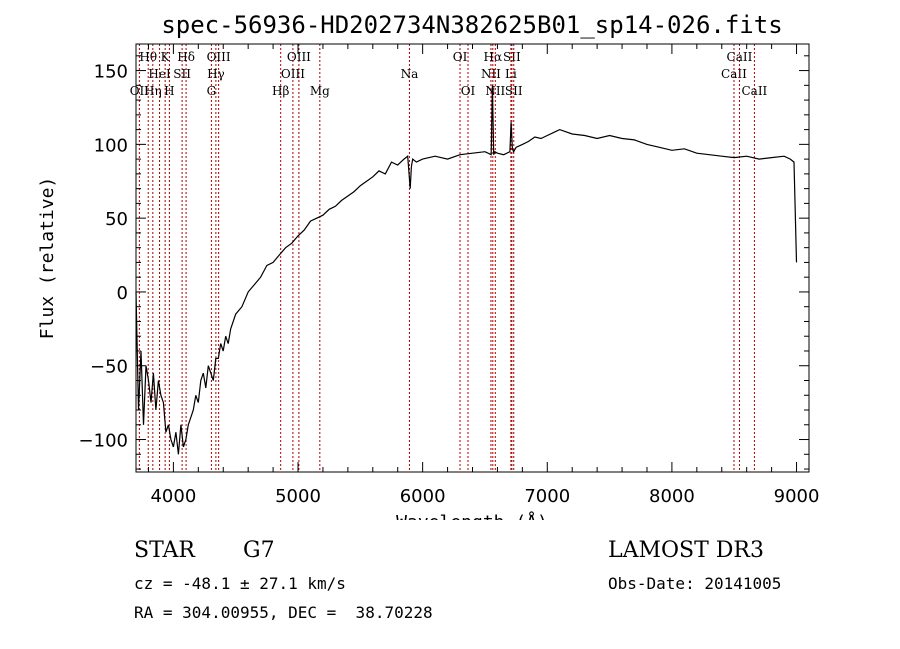 This screenshot has height=649, width=900. What do you see at coordinates (186, 57) in the screenshot?
I see `spectral-line-label: Hδ` at bounding box center [186, 57].